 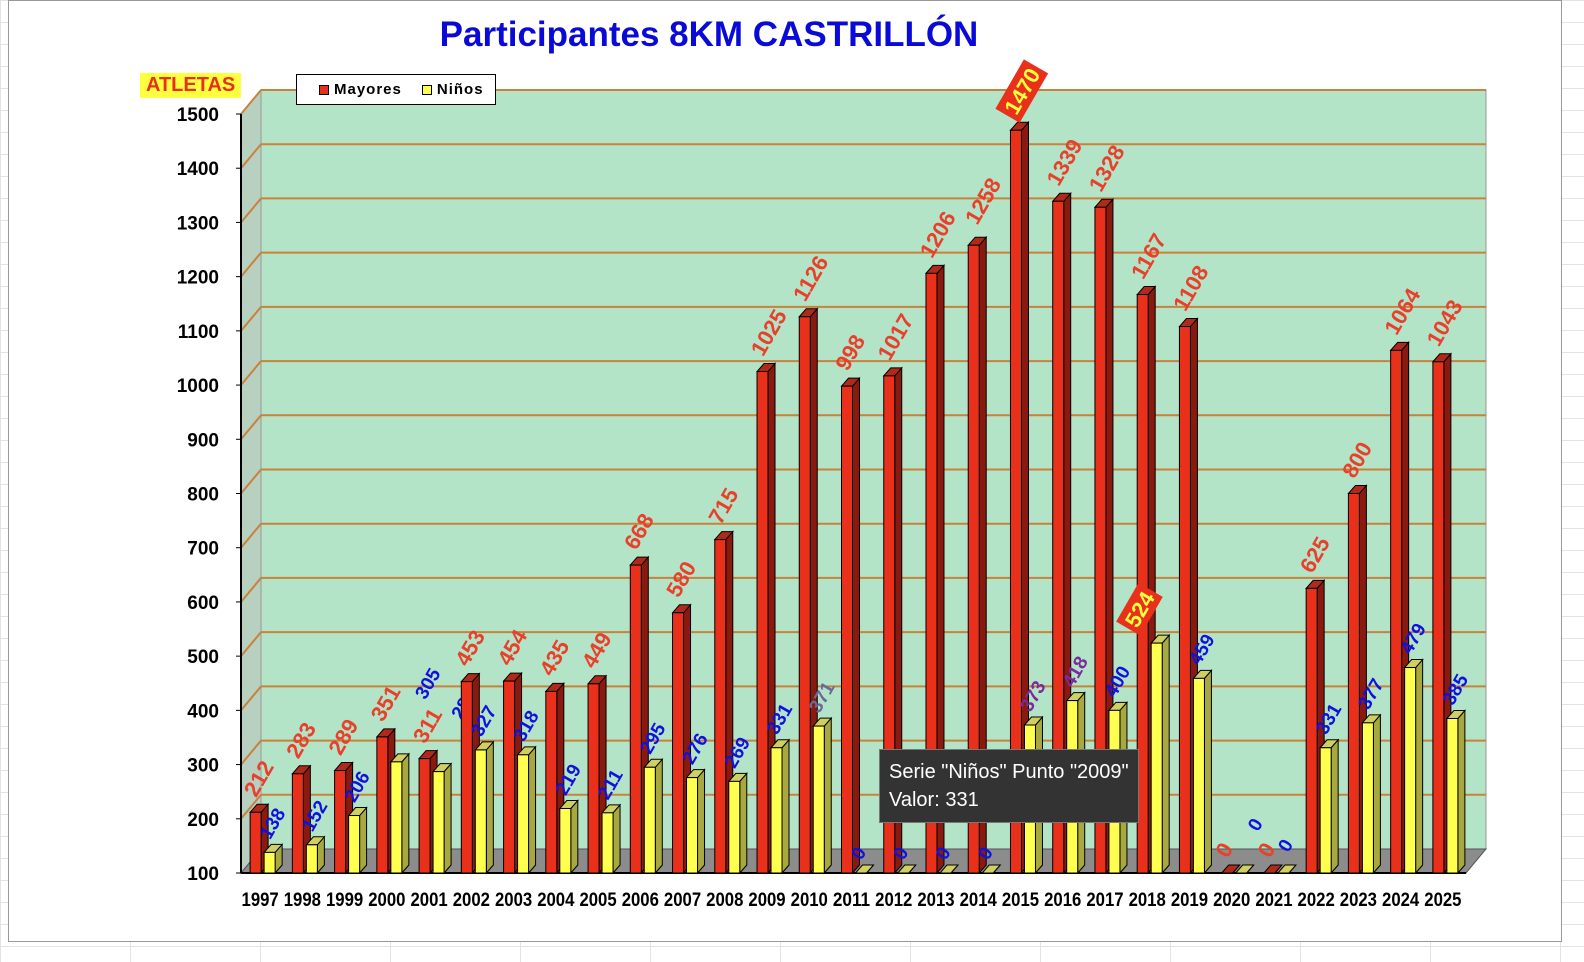 What do you see at coordinates (191, 85) in the screenshot?
I see `y-axis-label: ATLETAS` at bounding box center [191, 85].